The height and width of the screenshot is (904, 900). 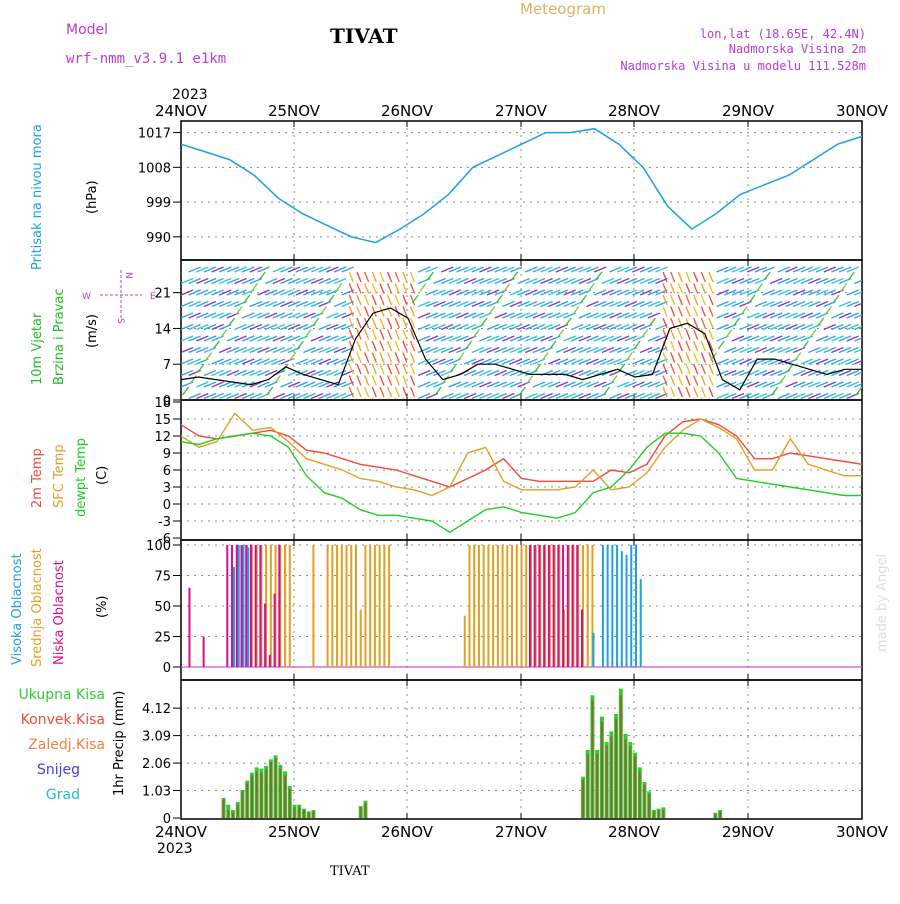 What do you see at coordinates (521, 111) in the screenshot?
I see `top-date-tick-label: 27NOV` at bounding box center [521, 111].